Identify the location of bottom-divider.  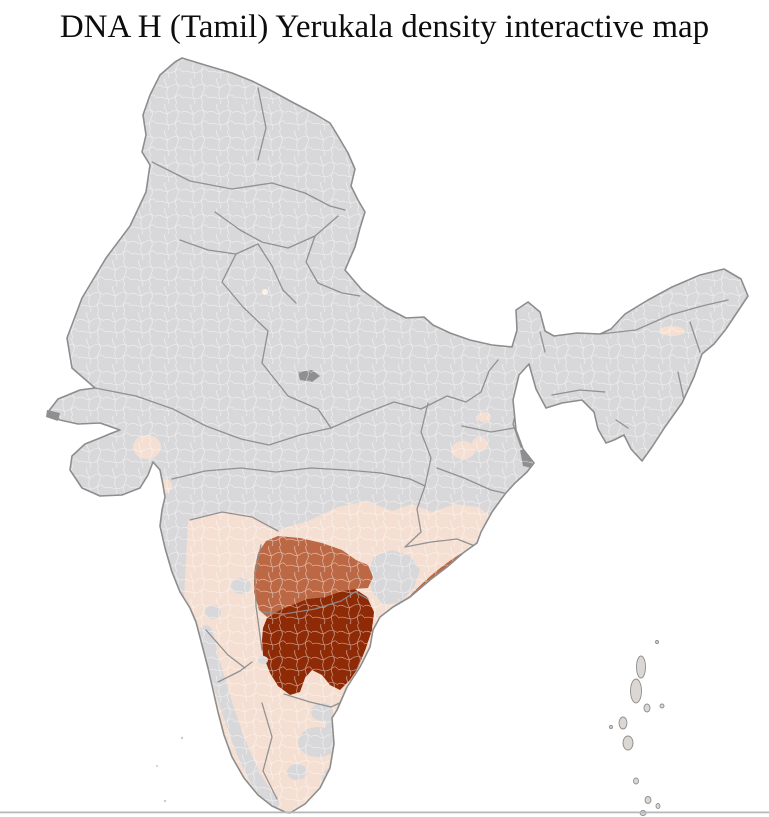
(384, 812).